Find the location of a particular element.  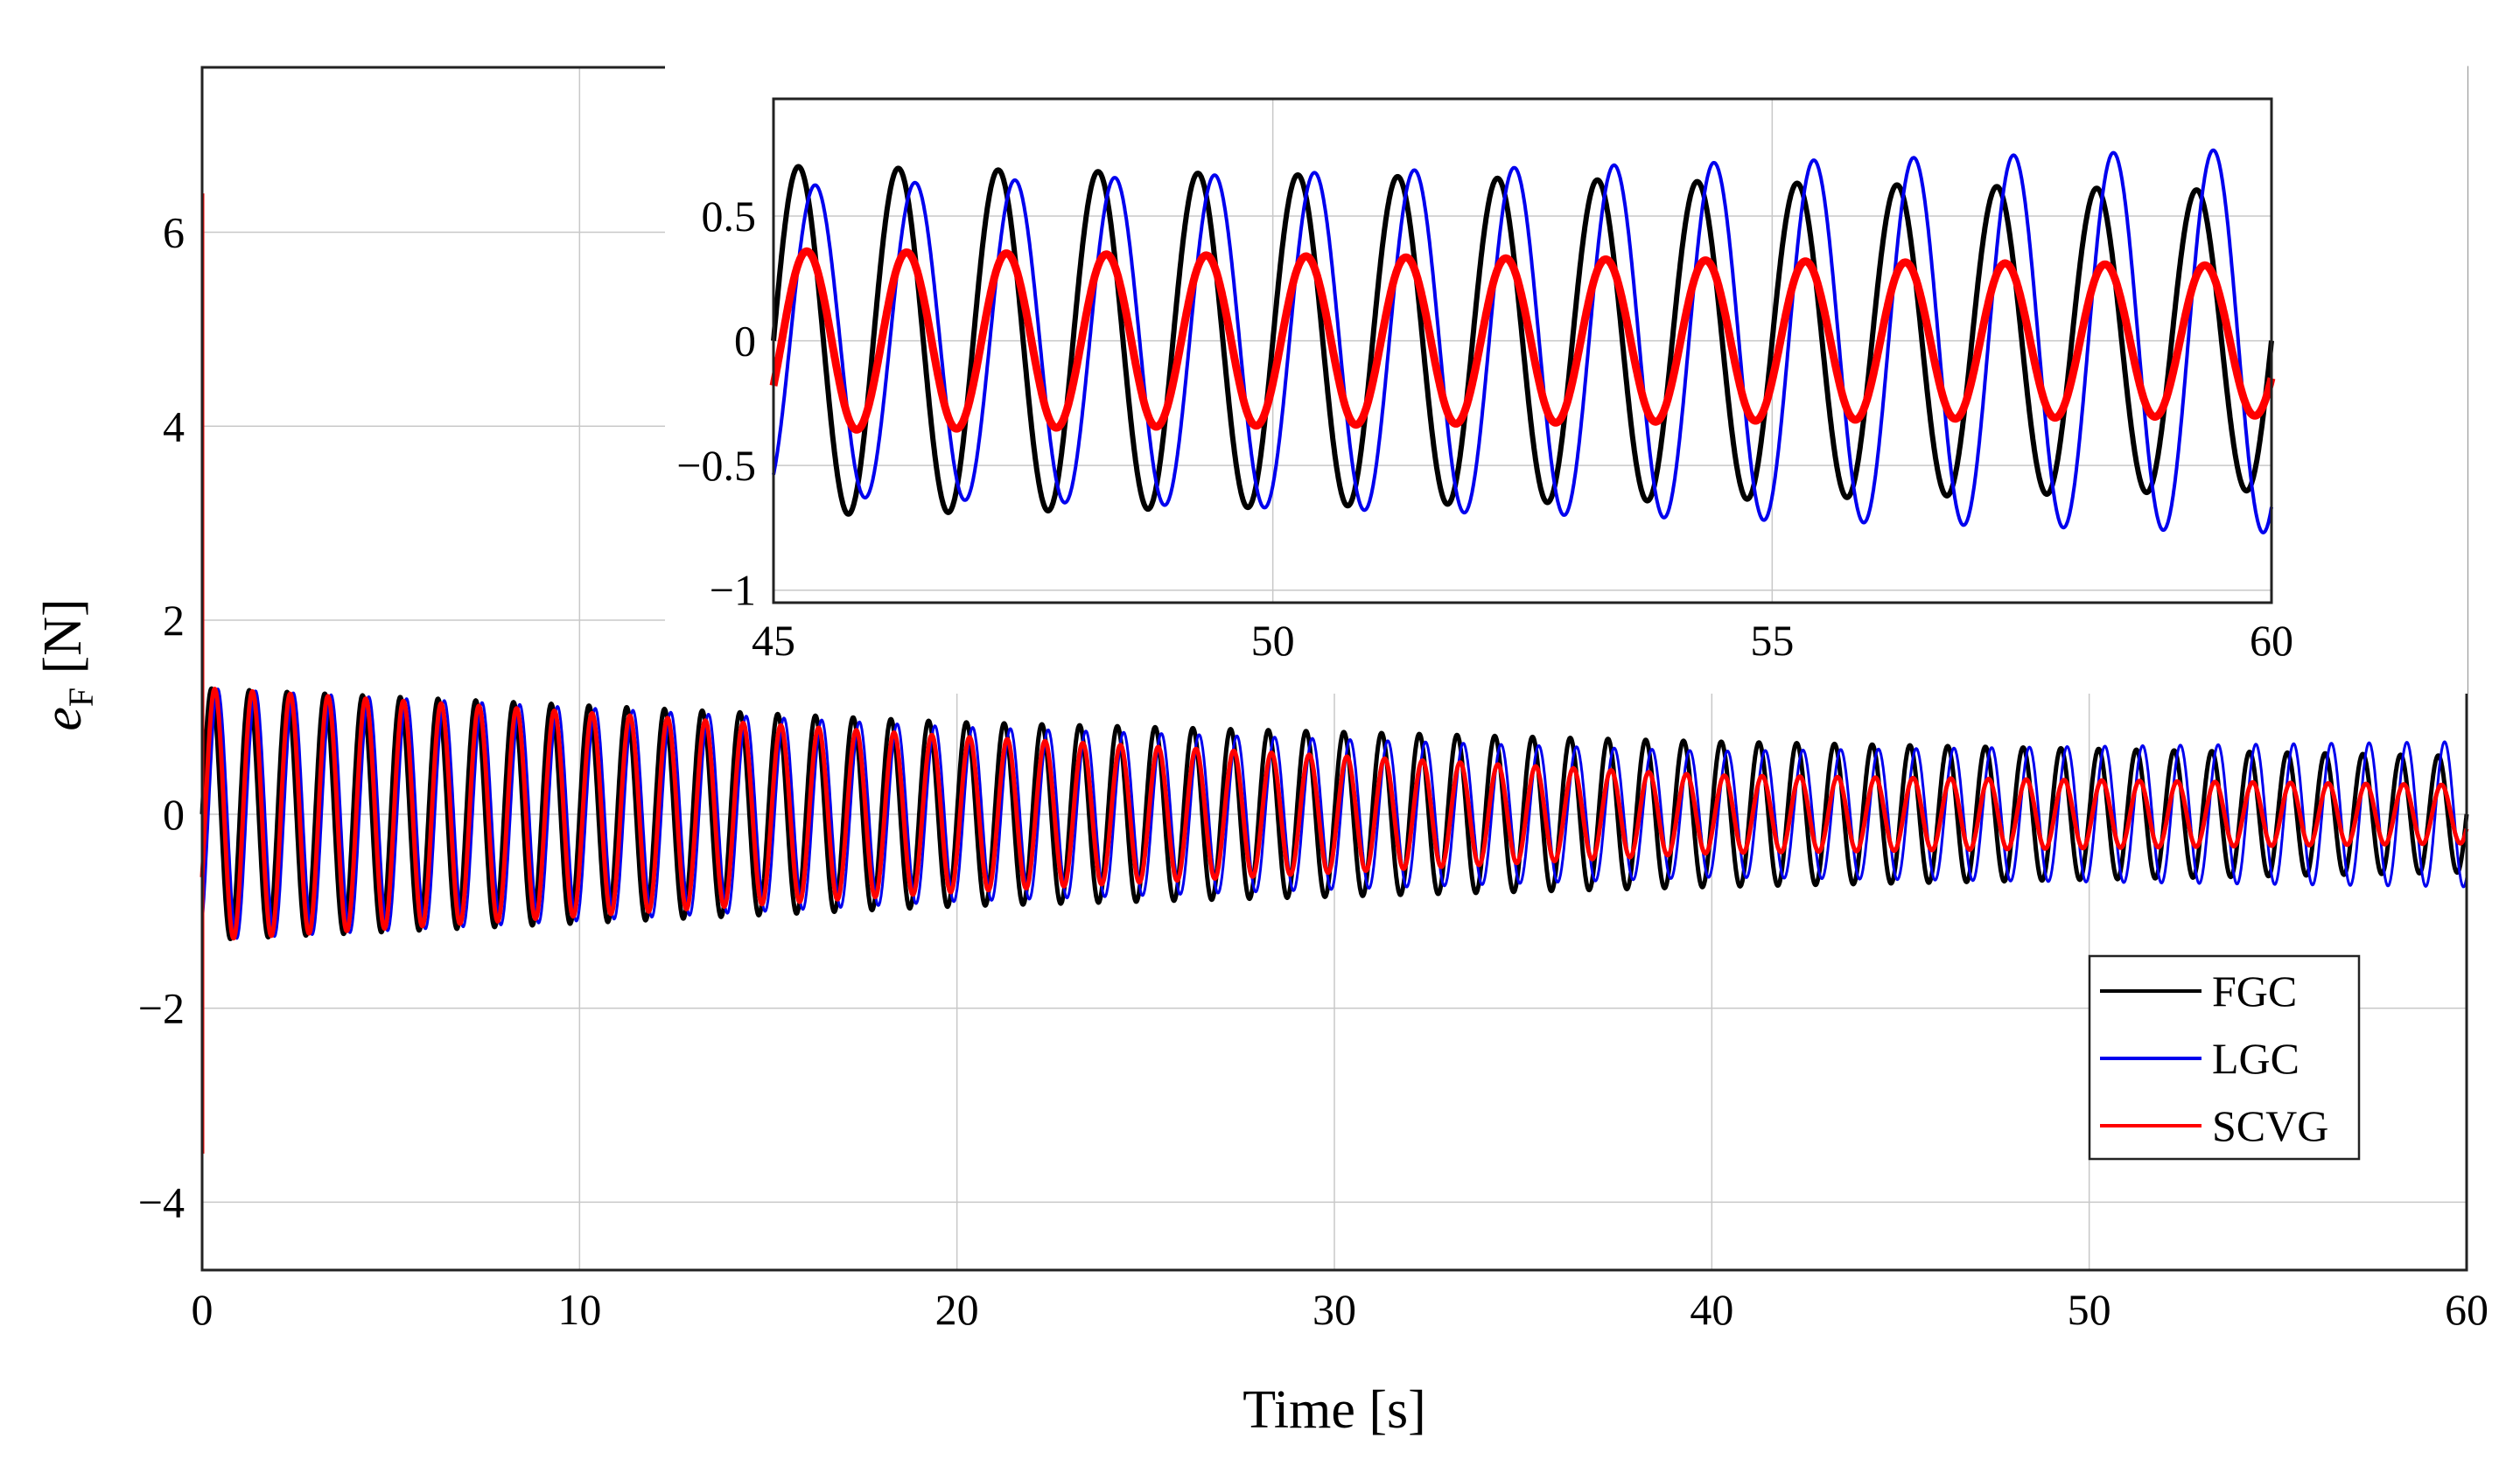

inset-xtick-label: 60 is located at coordinates (2271, 641).